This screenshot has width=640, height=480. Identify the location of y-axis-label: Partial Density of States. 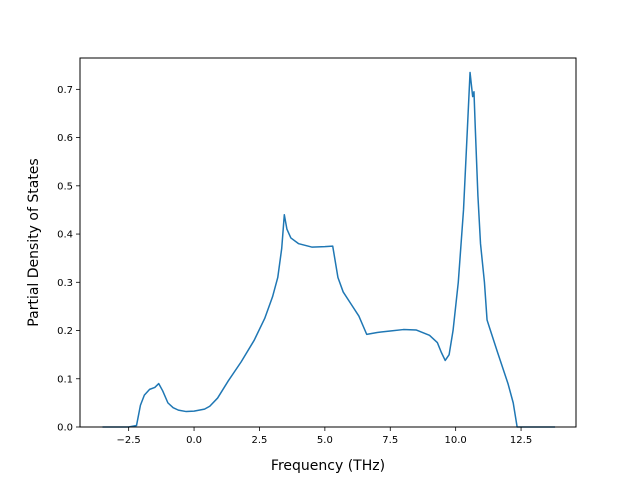
(34, 242).